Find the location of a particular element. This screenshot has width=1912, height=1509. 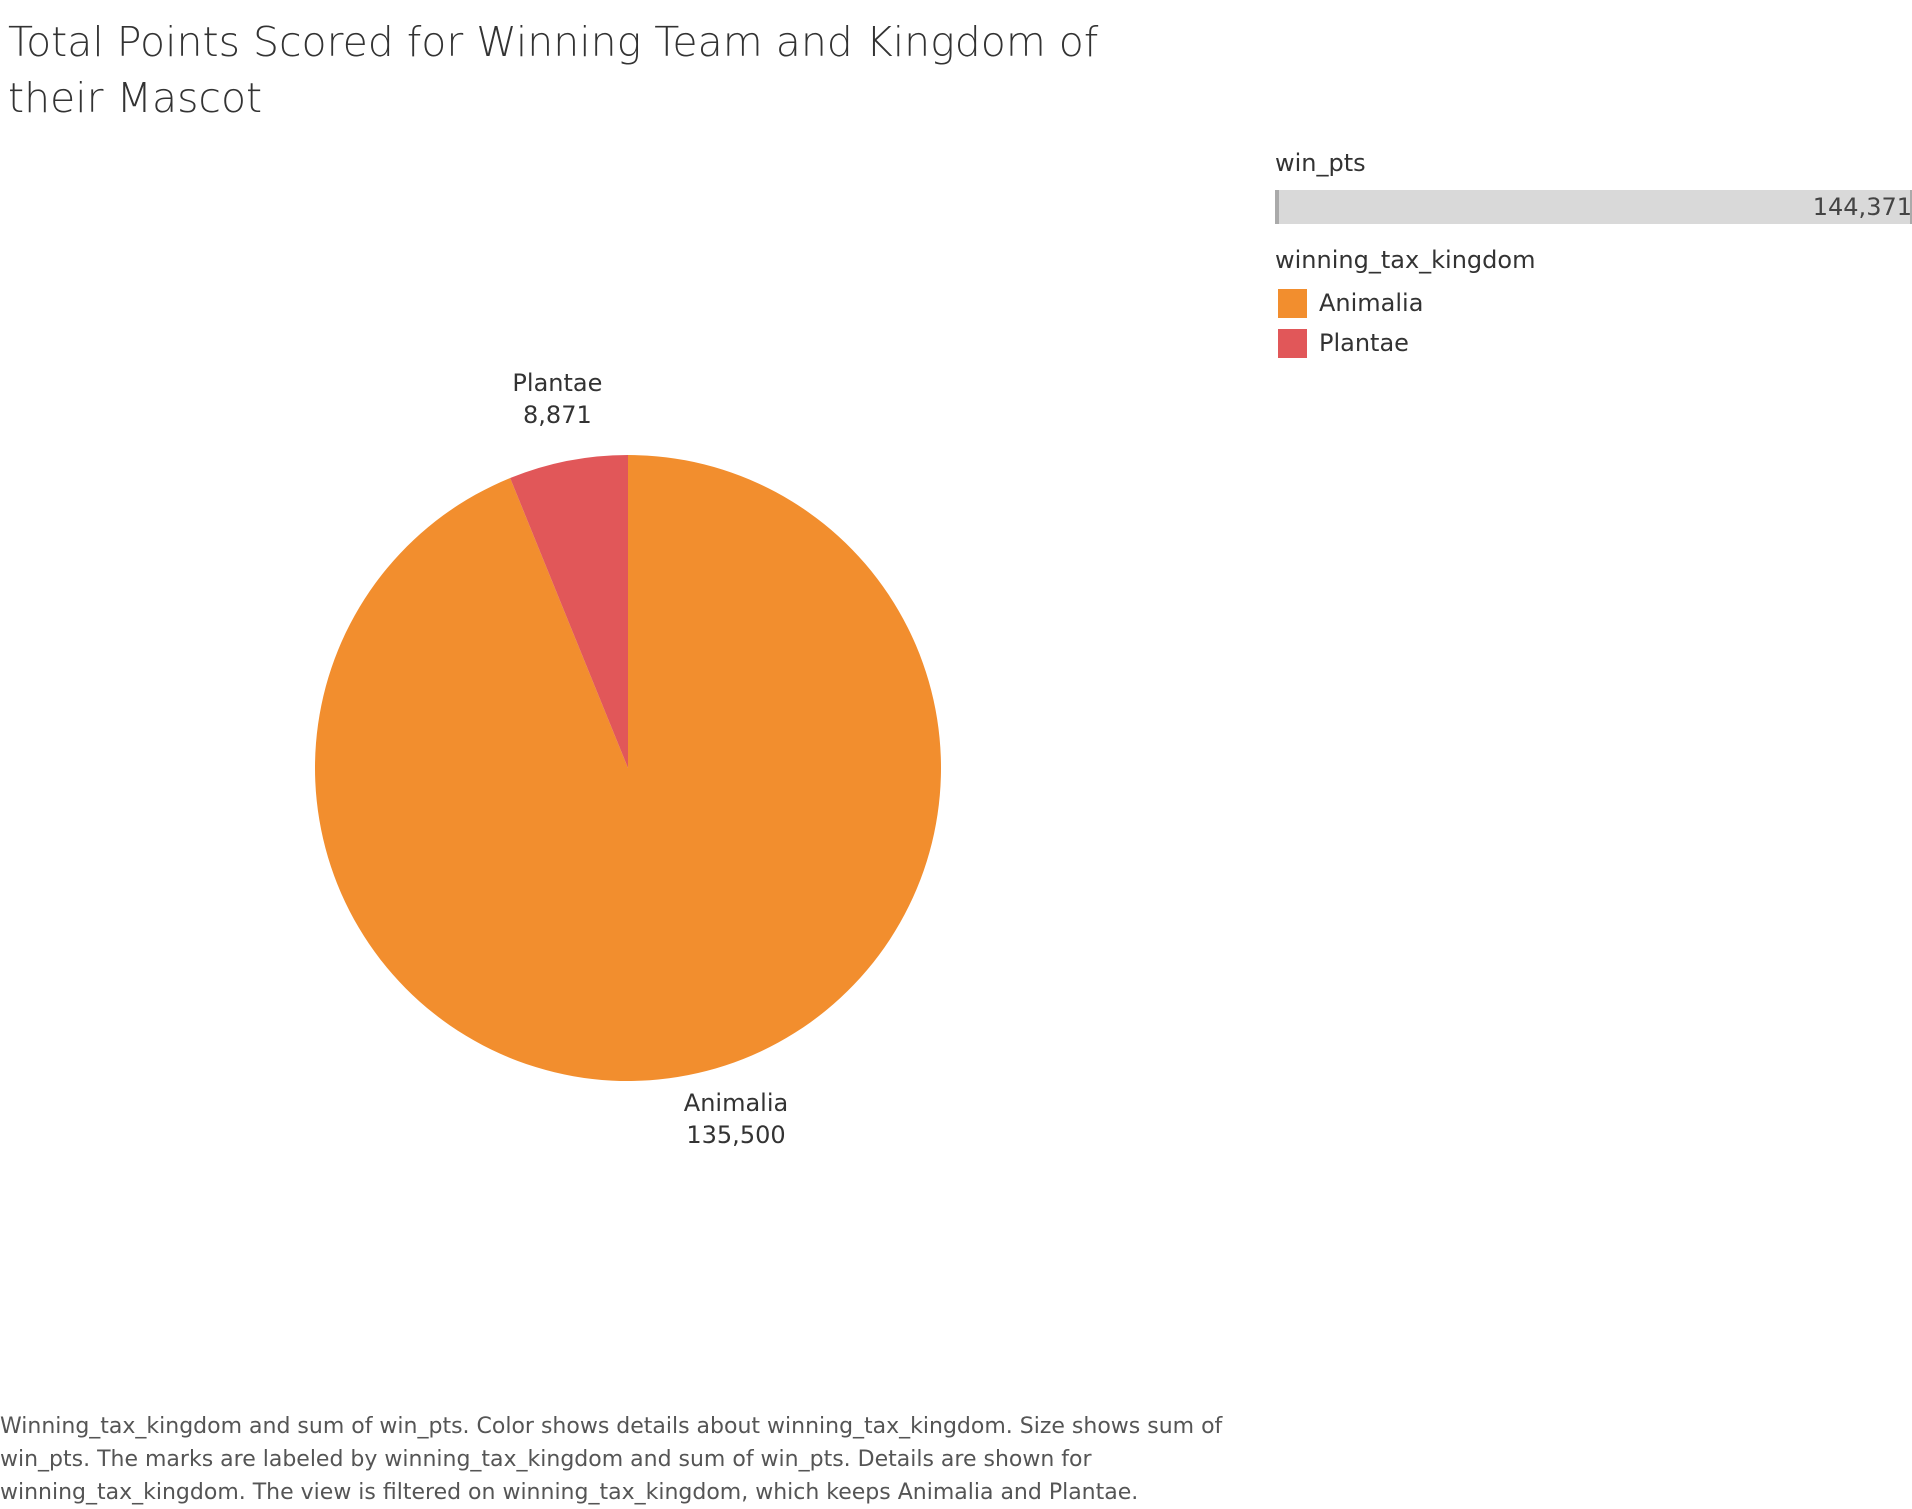

color-legend: winning_tax_kingdom Animalia Plantae is located at coordinates (1405, 304).